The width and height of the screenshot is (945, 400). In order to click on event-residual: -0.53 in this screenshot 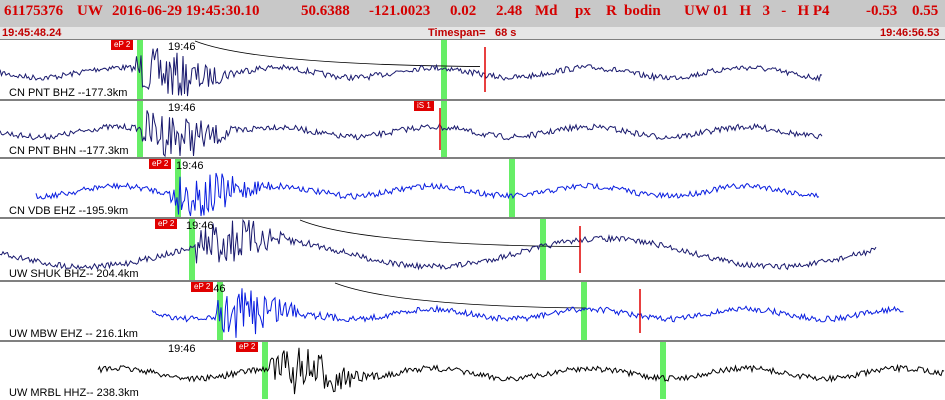, I will do `click(882, 11)`.